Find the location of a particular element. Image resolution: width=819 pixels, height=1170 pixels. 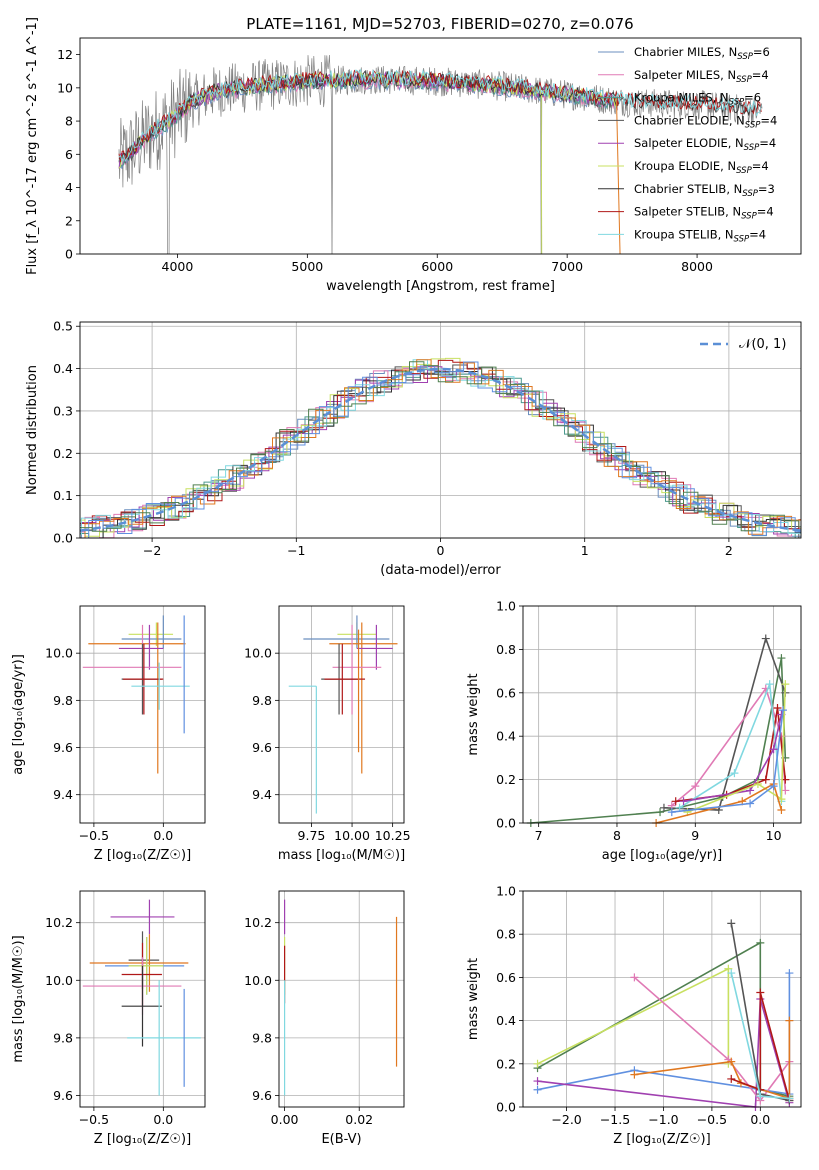

model-spectrum-line is located at coordinates (440, 116).